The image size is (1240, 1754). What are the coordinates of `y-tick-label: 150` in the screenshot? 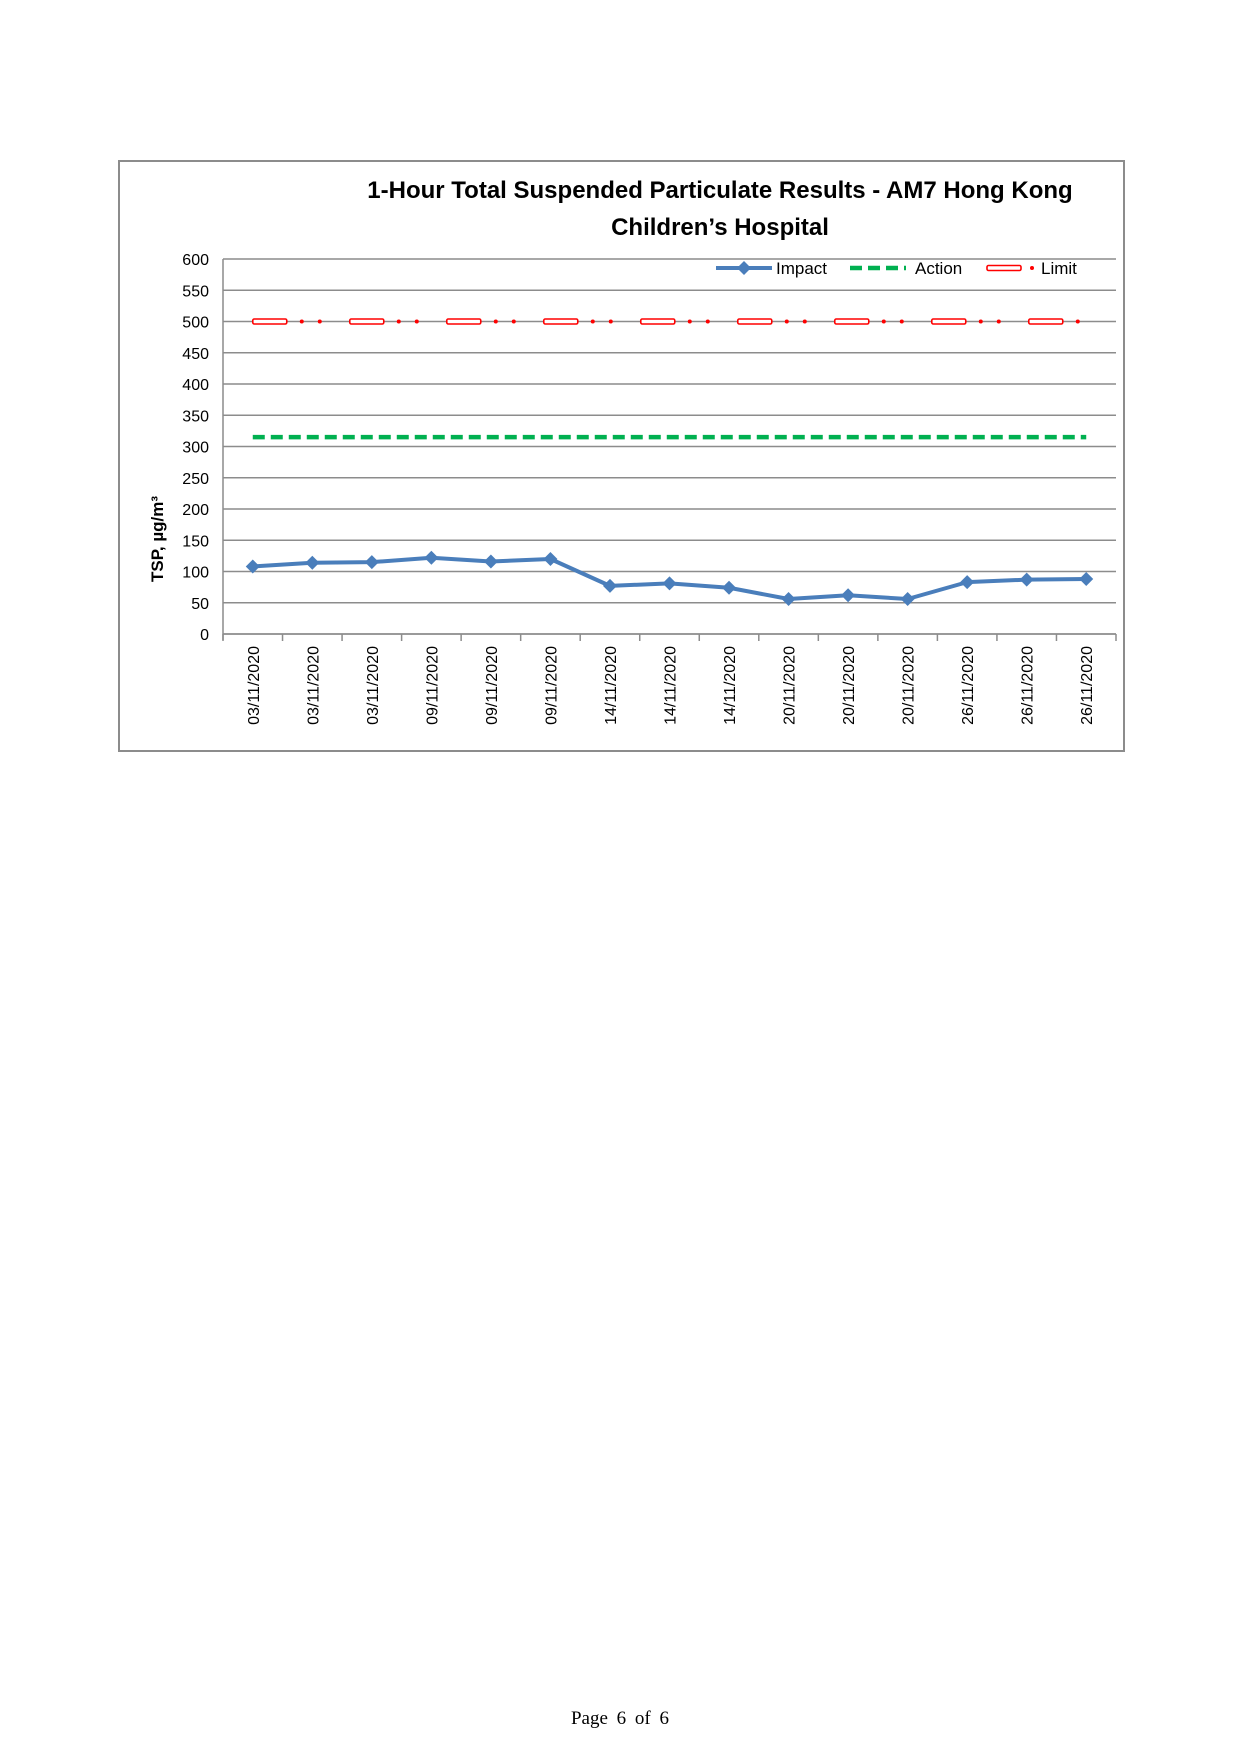 It's located at (195, 541).